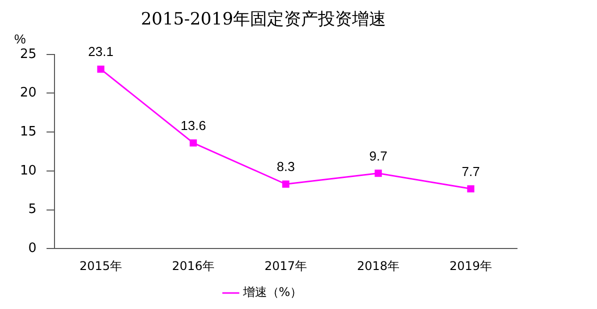  I want to click on y-tick-label: 0, so click(32, 248).